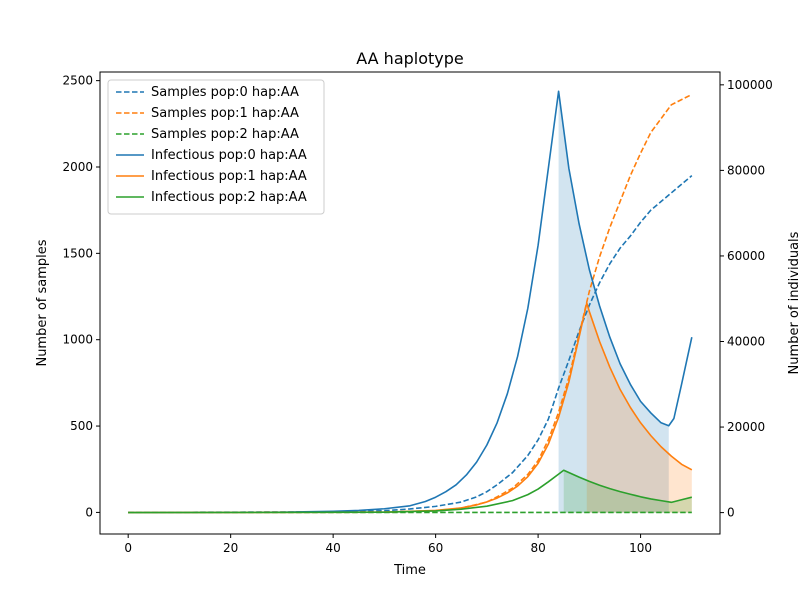 The height and width of the screenshot is (604, 800). Describe the element at coordinates (42, 302) in the screenshot. I see `y-axis-label: Number of samples` at that location.